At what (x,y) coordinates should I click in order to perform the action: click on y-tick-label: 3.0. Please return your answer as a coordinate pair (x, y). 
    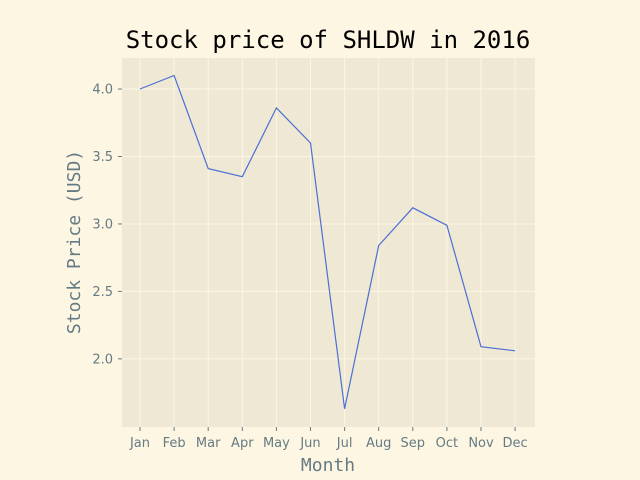
    Looking at the image, I should click on (102, 224).